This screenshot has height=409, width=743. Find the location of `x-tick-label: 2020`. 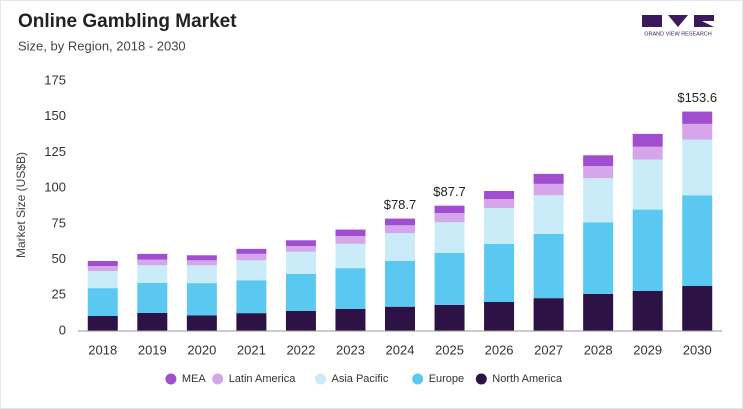

x-tick-label: 2020 is located at coordinates (201, 349).